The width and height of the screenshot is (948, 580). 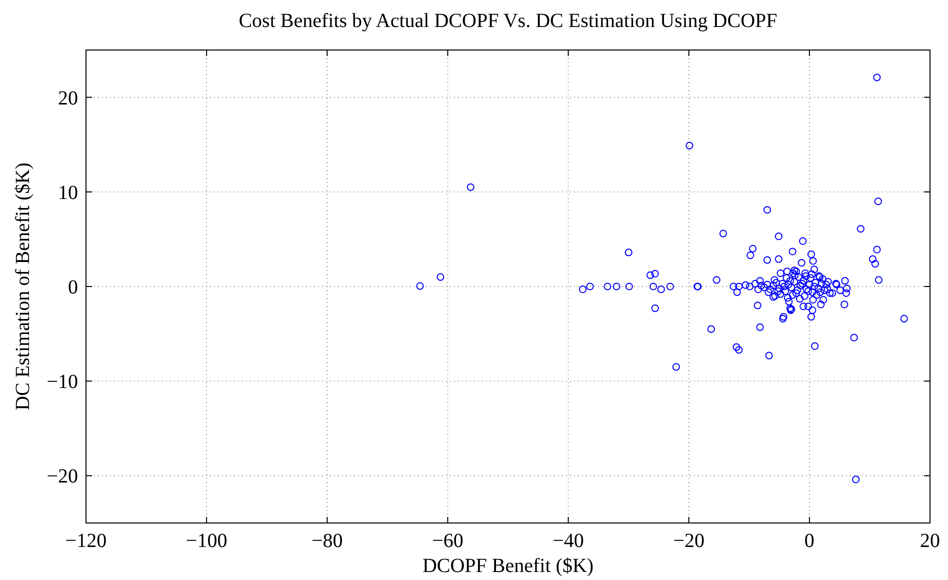 I want to click on x-tick-label: −40, so click(x=568, y=541).